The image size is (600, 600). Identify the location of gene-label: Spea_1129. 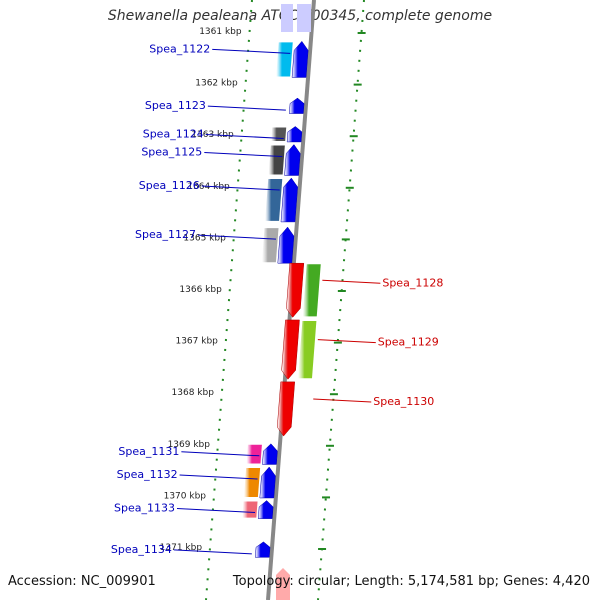
(408, 342).